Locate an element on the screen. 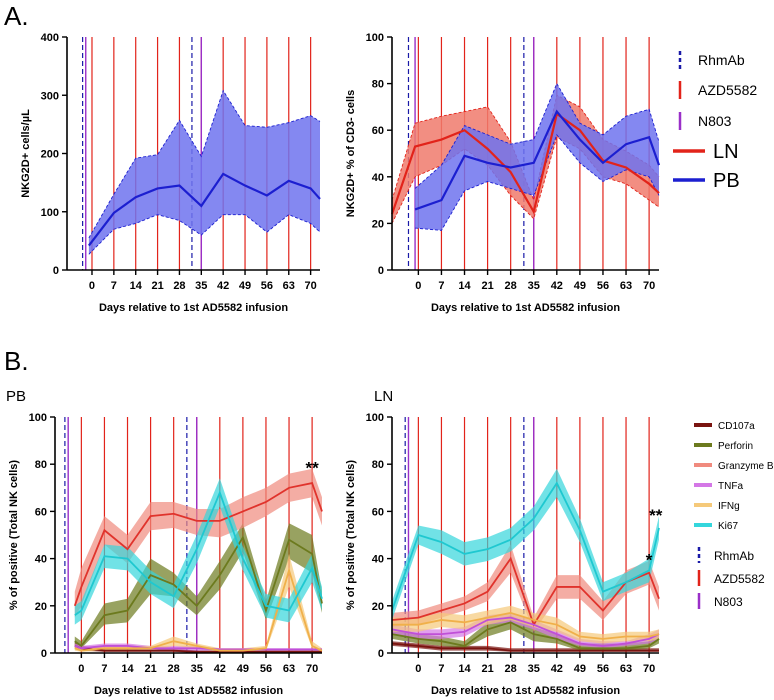  series-band-ln is located at coordinates (525, 159).